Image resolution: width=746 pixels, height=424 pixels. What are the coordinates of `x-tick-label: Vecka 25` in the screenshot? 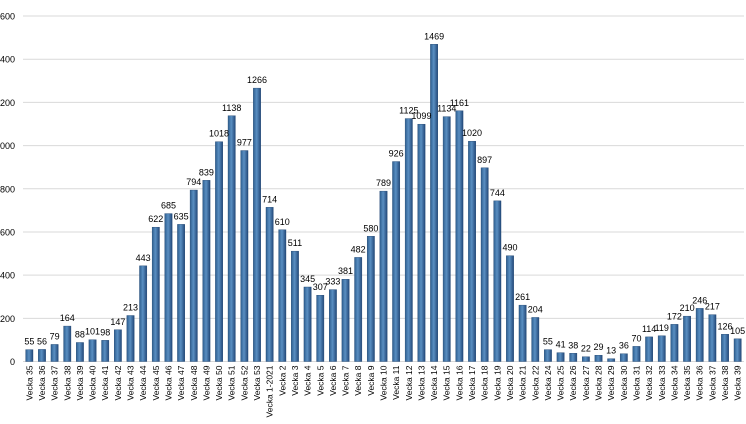 It's located at (561, 382).